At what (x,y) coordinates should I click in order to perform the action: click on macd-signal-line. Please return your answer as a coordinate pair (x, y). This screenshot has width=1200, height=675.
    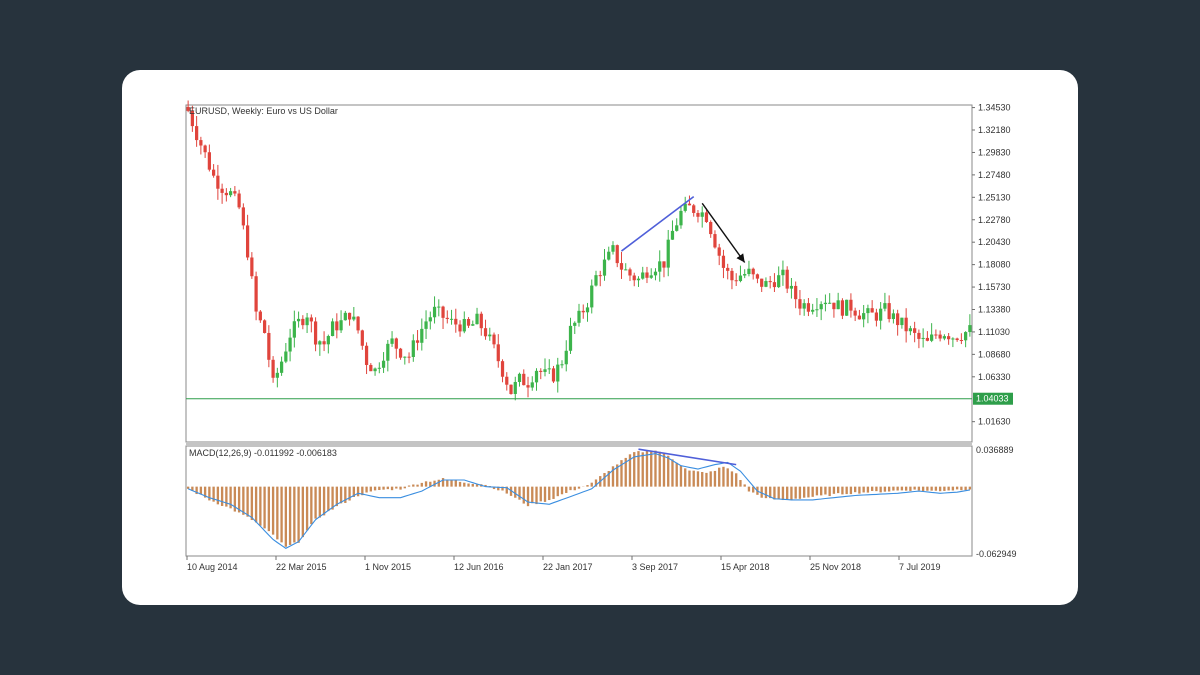
    Looking at the image, I should click on (579, 501).